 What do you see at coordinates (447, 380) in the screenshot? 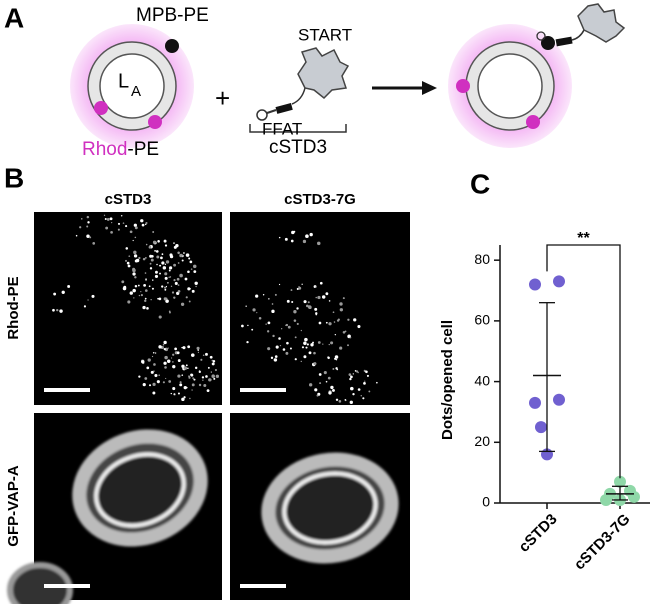
I see `y-axis-label: Dots/opened cell` at bounding box center [447, 380].